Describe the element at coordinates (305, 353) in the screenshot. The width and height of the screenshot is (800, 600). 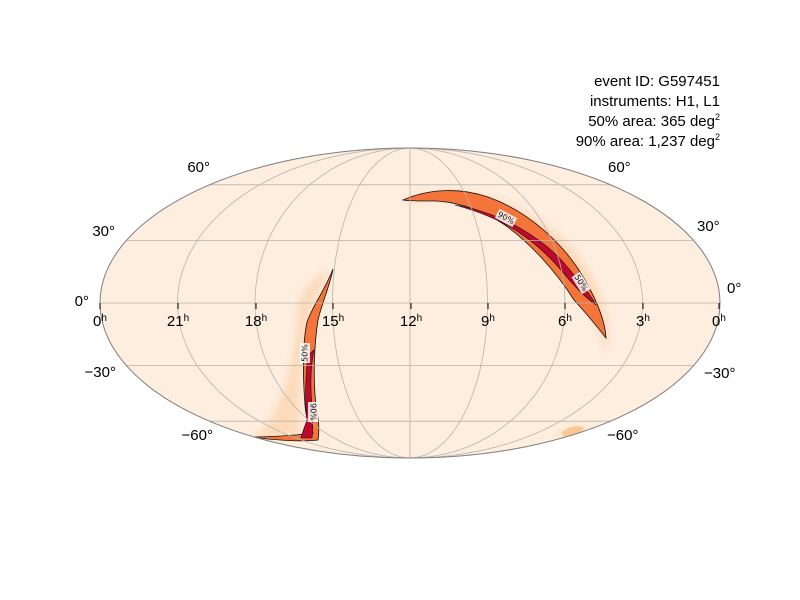
I see `contour-label-50-lower: 50%` at that location.